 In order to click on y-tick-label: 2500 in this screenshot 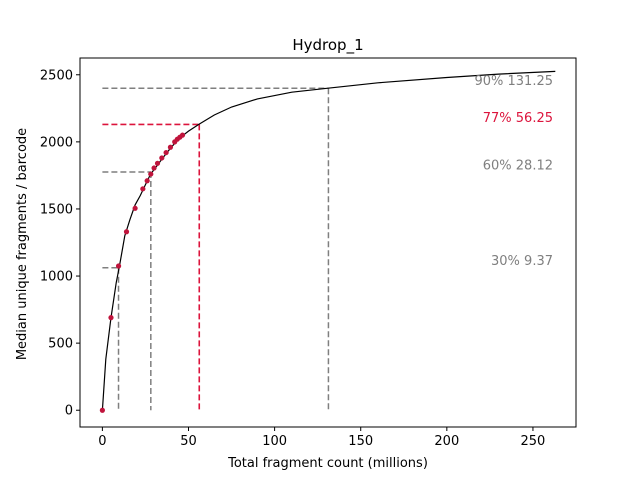, I will do `click(56, 75)`.